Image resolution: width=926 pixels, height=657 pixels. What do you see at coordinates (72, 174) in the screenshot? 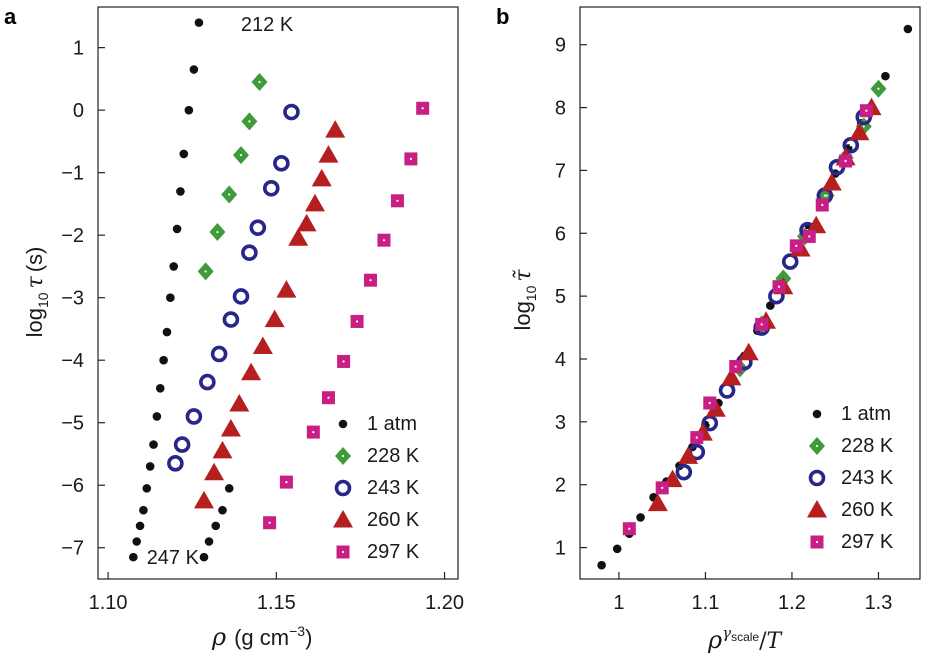
I see `y-tick-label: −1` at bounding box center [72, 174].